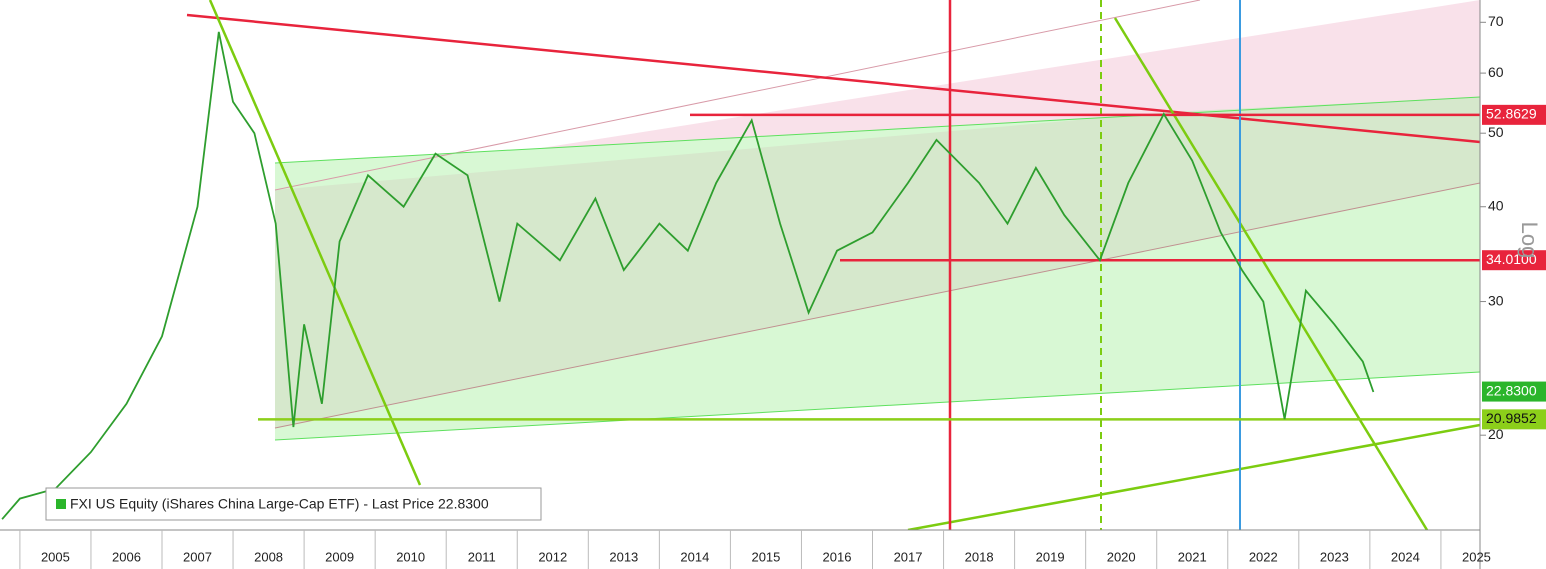 The image size is (1546, 569). I want to click on y-tick-label: 50, so click(1496, 132).